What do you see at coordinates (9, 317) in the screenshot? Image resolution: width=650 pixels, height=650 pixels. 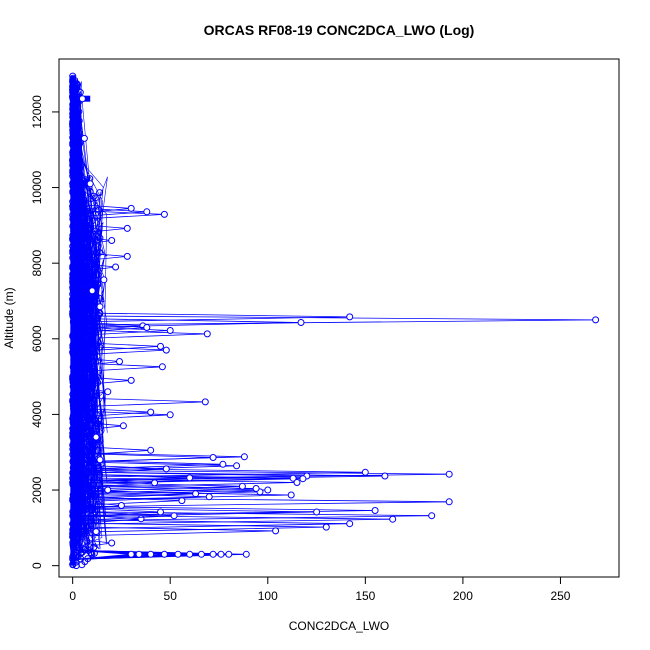 I see `y-axis-label: Altitude (m)` at bounding box center [9, 317].